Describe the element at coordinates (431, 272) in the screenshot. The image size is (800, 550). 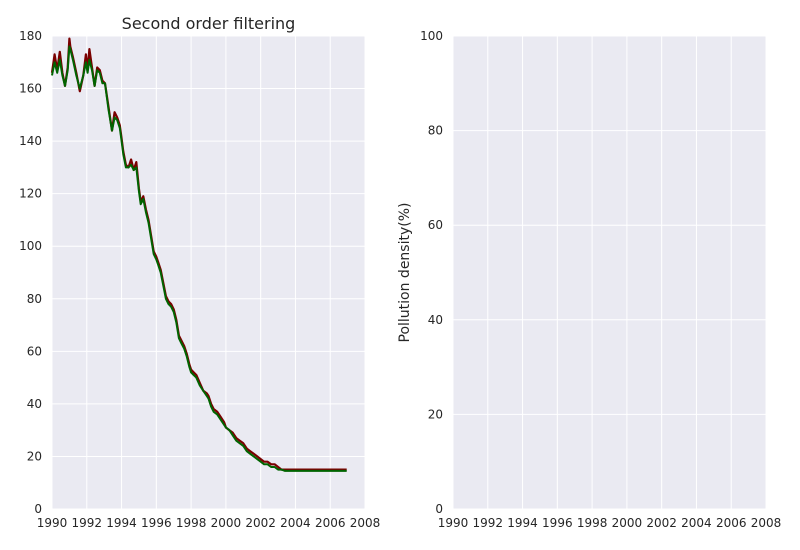
I see `right-y-tick-labels: 0 20 40 60 80 100` at that location.